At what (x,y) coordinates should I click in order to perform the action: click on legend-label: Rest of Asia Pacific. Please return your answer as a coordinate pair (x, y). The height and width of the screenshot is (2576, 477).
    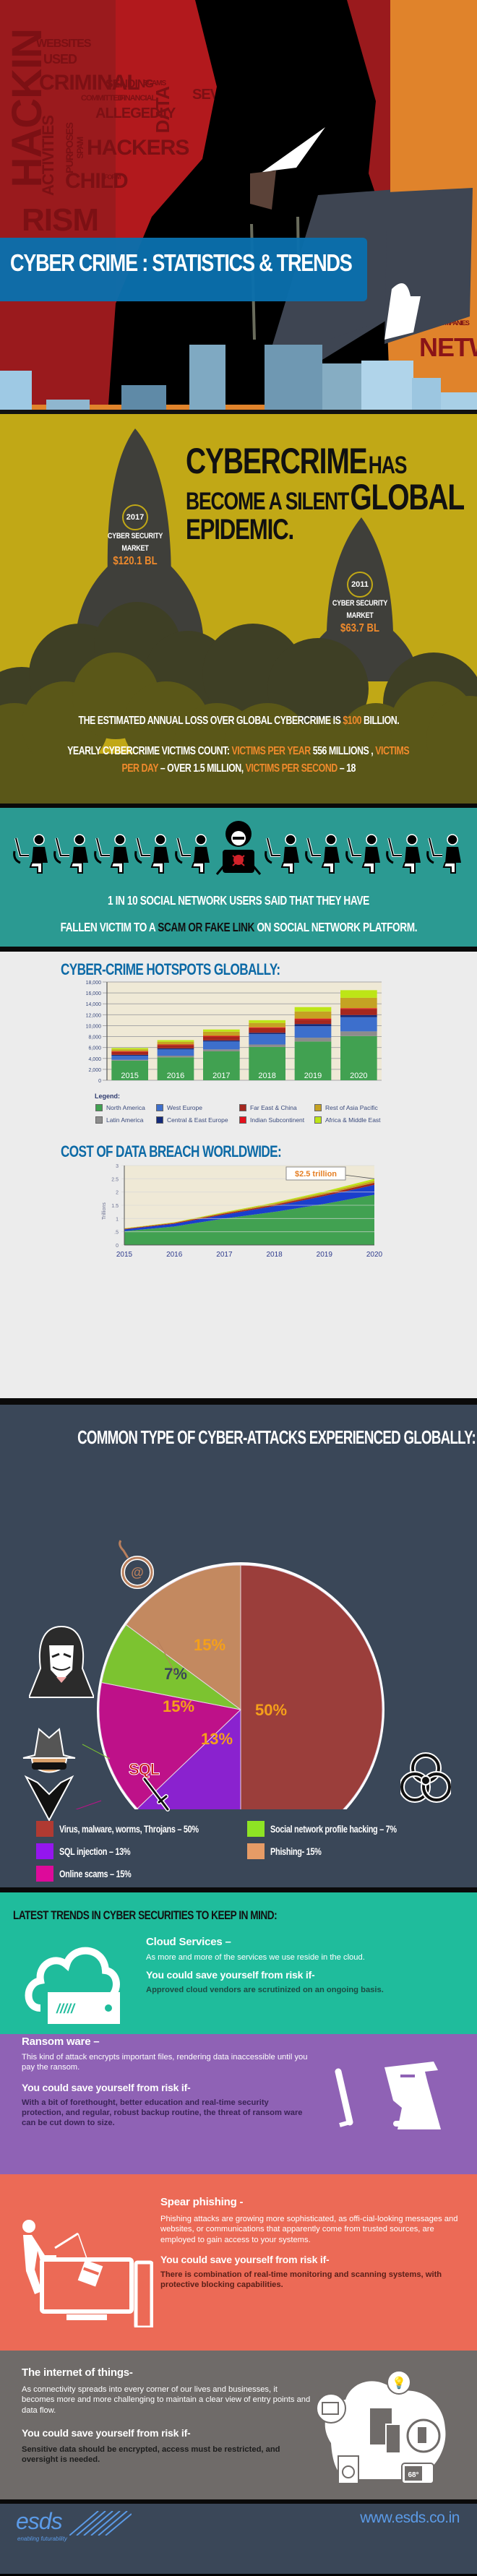
    Looking at the image, I should click on (351, 1107).